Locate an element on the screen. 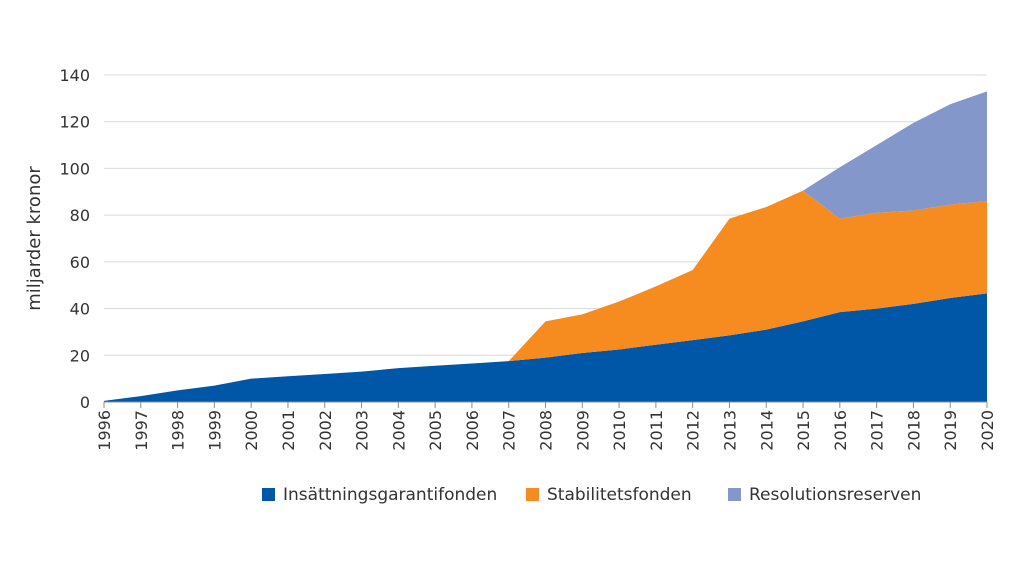 This screenshot has height=575, width=1023. x-tick-label: 2007 is located at coordinates (509, 430).